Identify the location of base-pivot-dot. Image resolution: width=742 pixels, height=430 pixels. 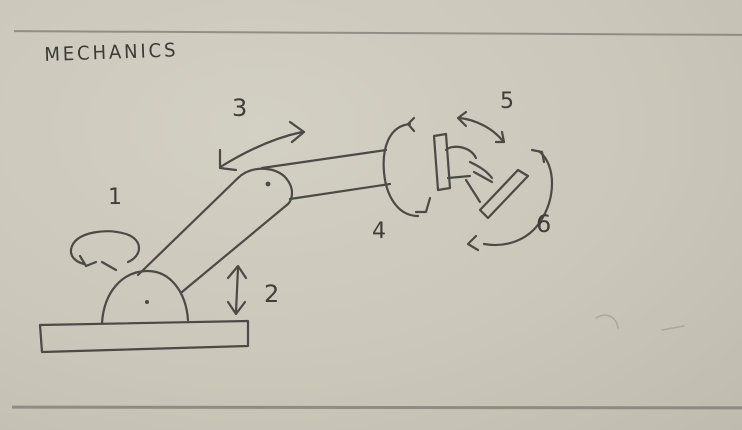
(147, 302).